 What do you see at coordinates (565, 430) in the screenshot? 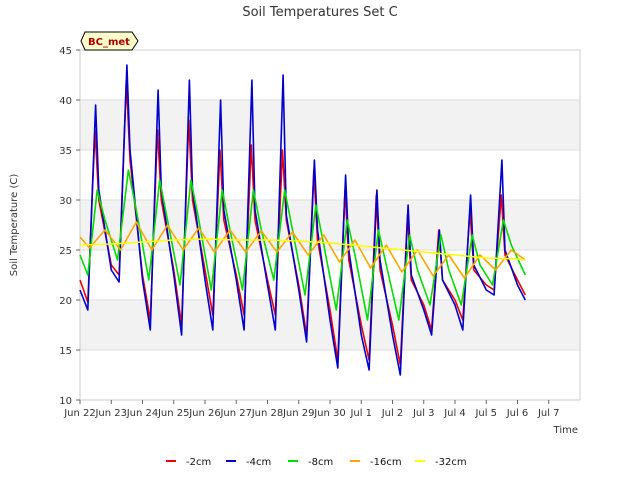
I see `x-axis-title: Time` at bounding box center [565, 430].